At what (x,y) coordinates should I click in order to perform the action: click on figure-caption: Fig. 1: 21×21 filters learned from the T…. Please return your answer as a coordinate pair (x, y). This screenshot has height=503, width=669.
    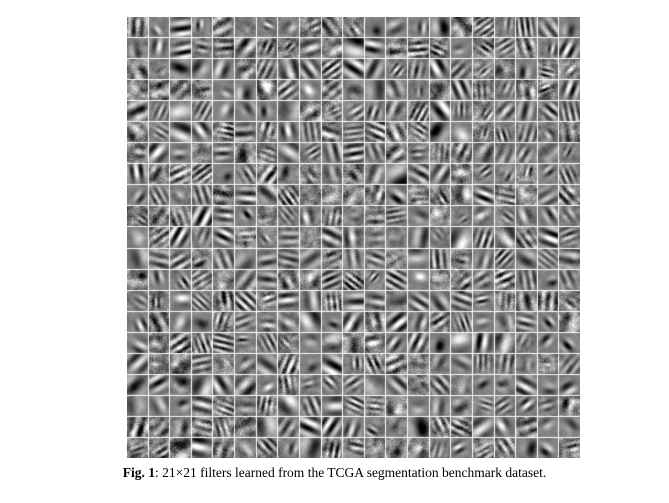
    Looking at the image, I should click on (334, 472).